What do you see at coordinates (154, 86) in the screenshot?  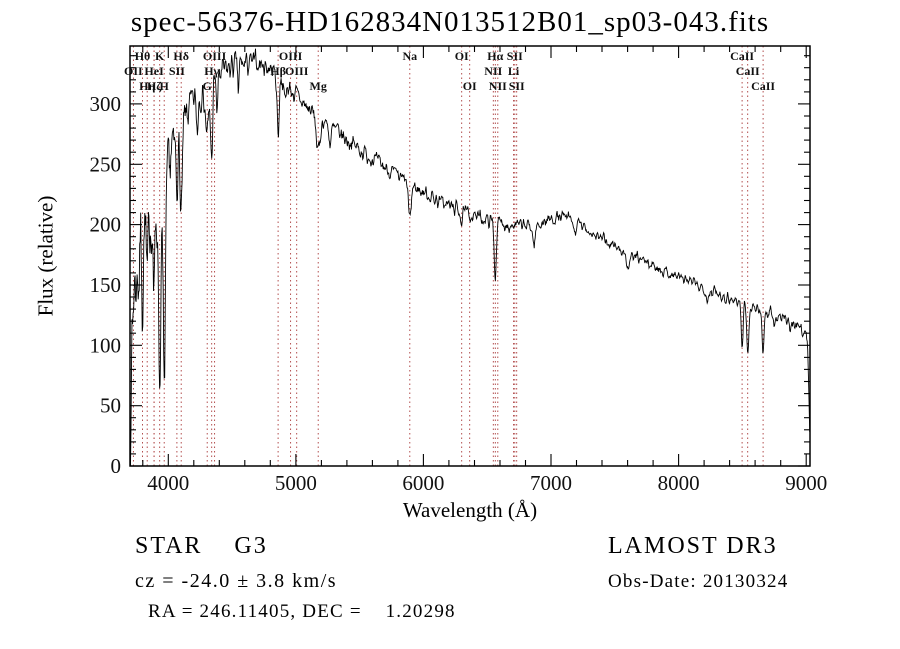 I see `spectral-line-label: Hζ` at bounding box center [154, 86].